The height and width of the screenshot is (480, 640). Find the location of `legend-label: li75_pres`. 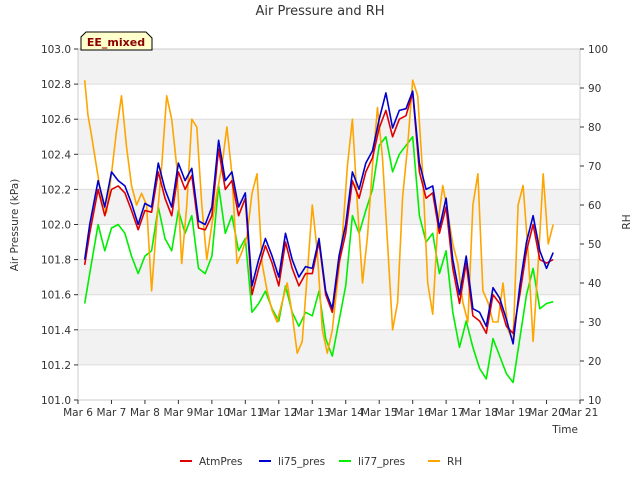

legend-label: li75_pres is located at coordinates (301, 462).